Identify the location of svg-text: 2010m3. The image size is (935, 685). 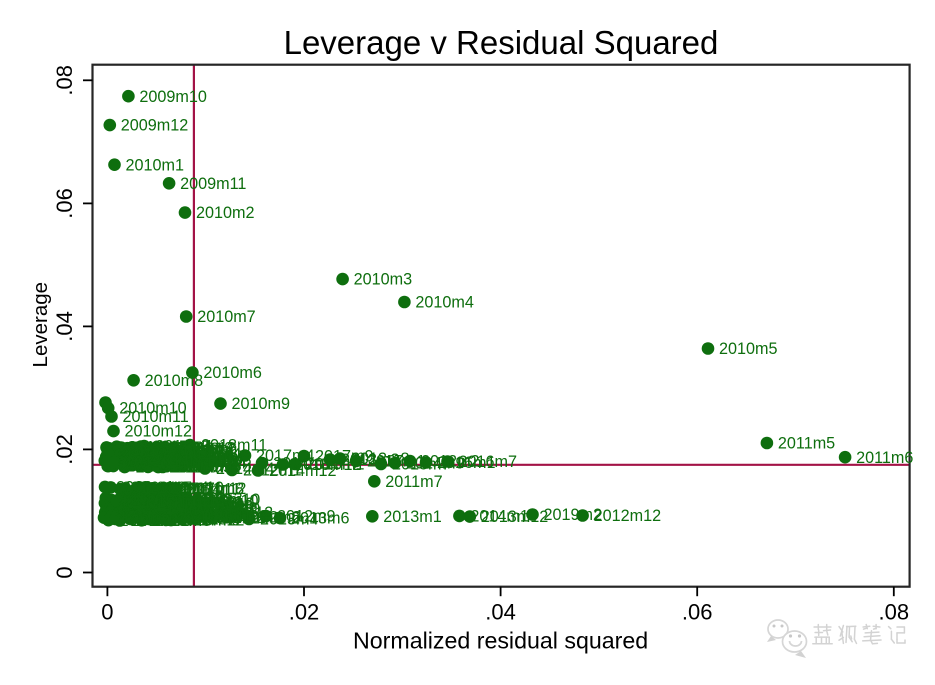
(383, 280).